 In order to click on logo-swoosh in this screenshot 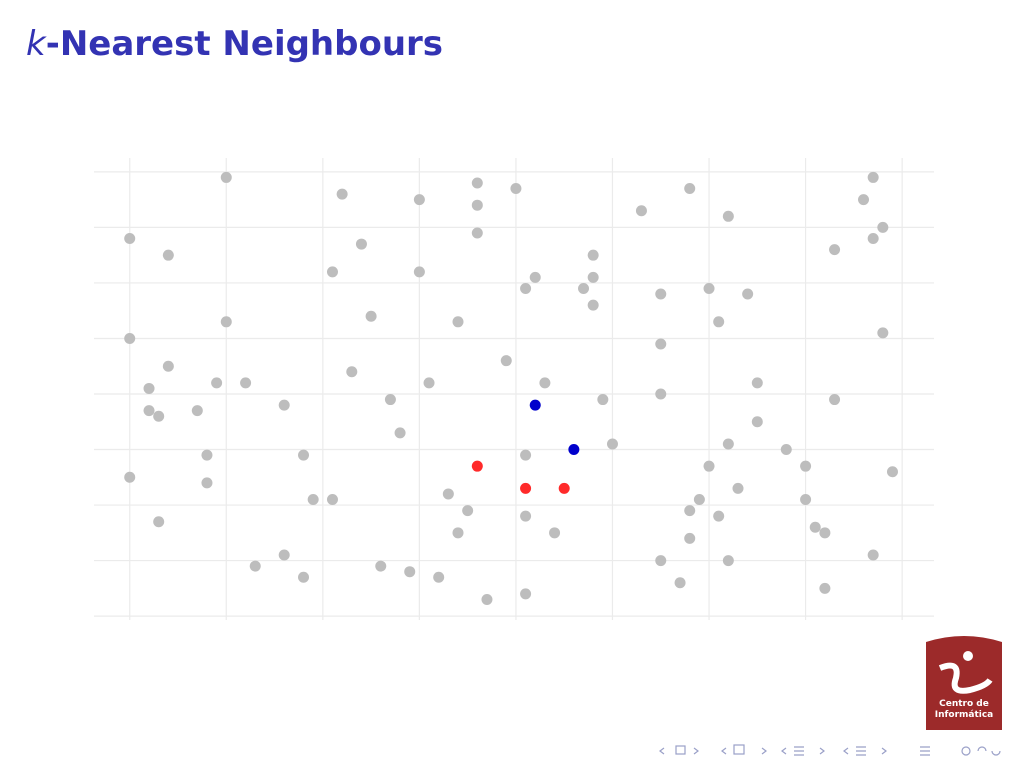, I will do `click(965, 678)`.